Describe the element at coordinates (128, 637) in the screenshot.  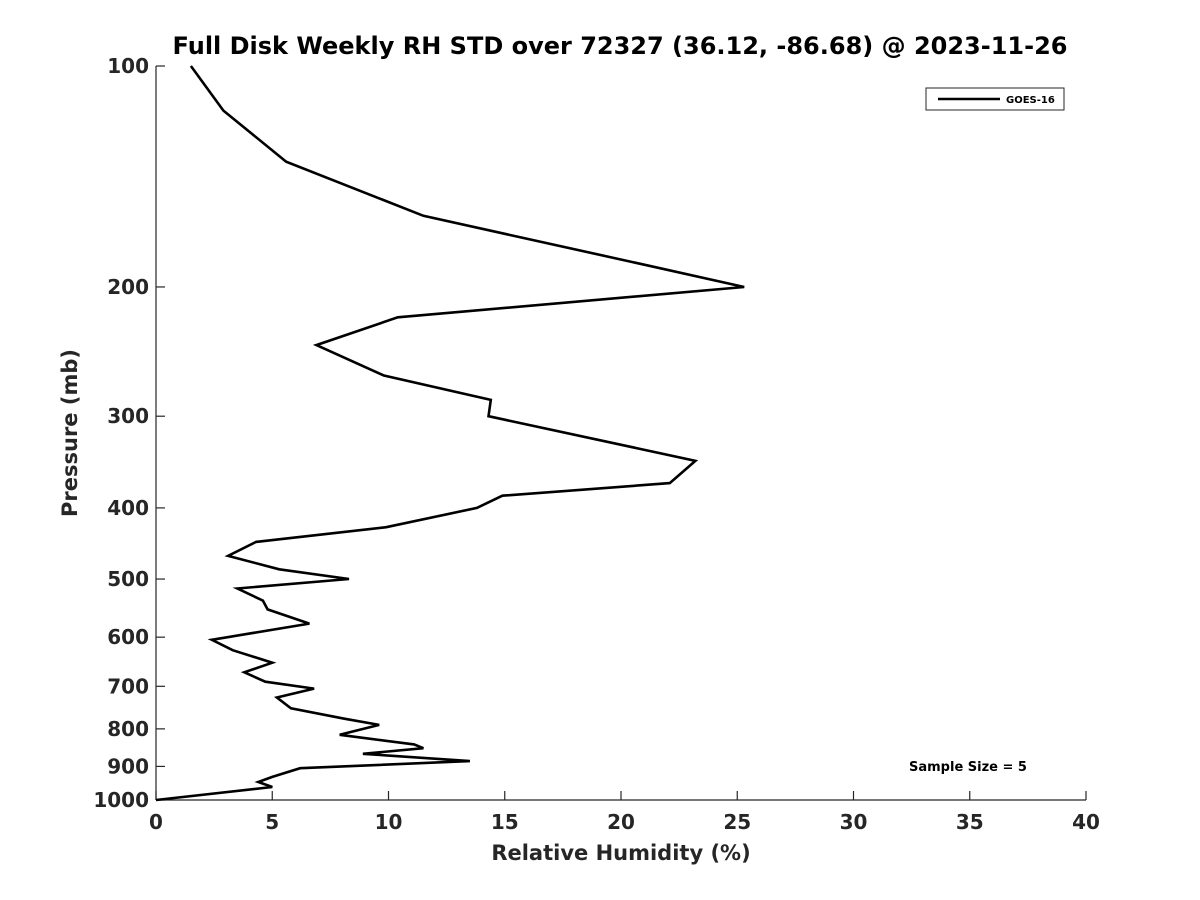
I see `y-tick-label: 600` at that location.